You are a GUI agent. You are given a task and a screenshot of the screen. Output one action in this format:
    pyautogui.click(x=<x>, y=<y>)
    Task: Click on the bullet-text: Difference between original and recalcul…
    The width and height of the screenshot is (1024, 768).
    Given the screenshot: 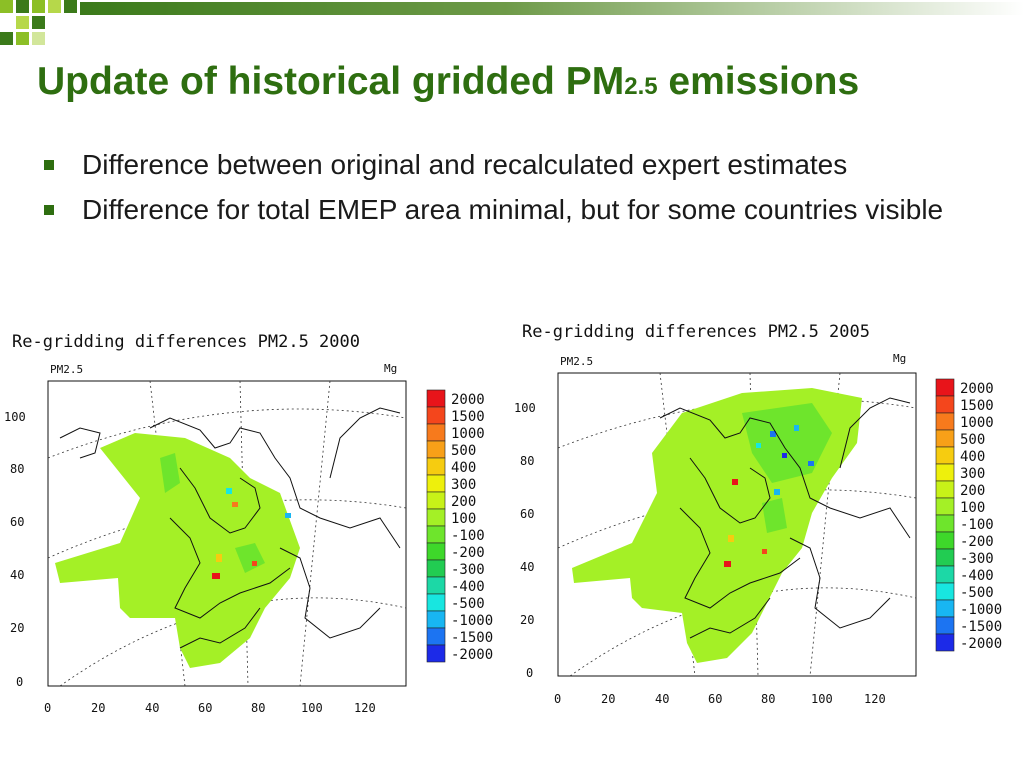 What is the action you would take?
    pyautogui.click(x=465, y=164)
    